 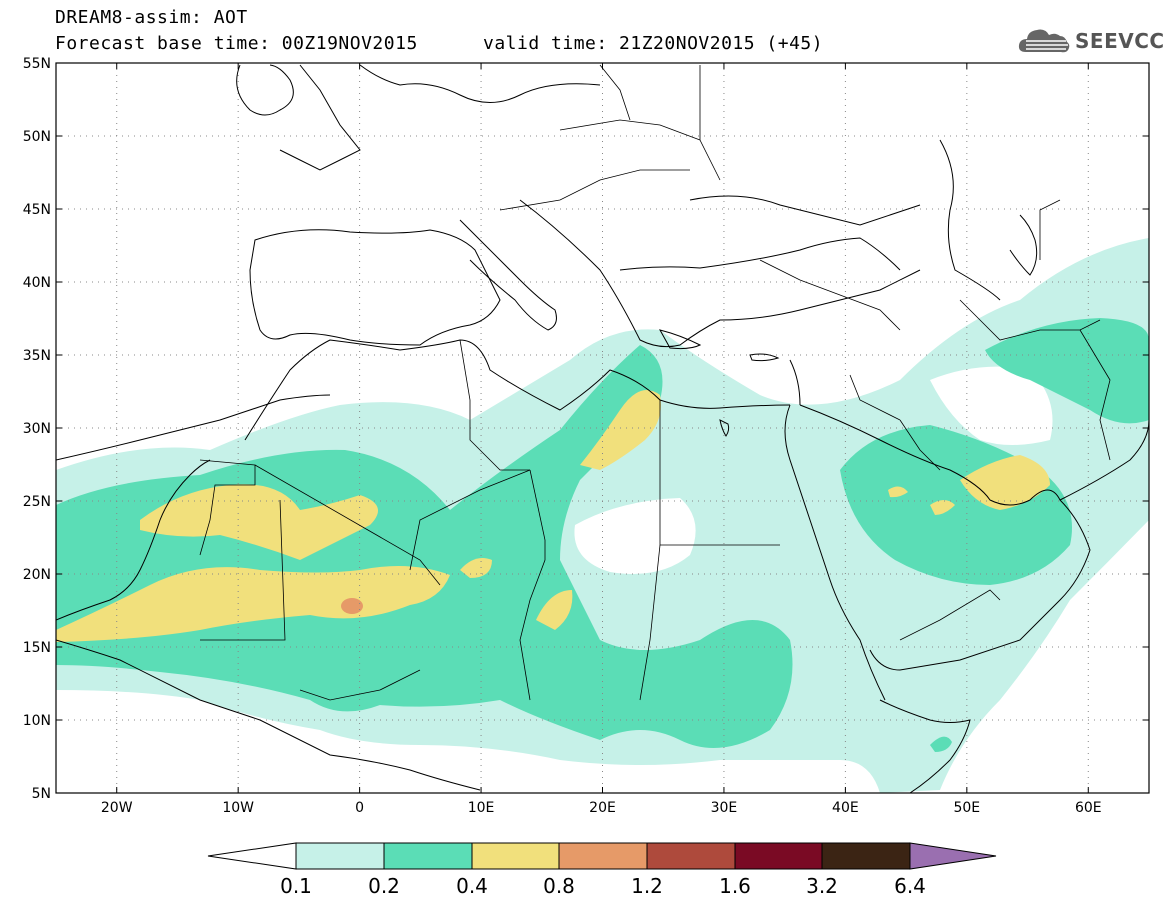 I want to click on valid-time: valid time: 21Z20NOV2015 (+45), so click(x=653, y=43).